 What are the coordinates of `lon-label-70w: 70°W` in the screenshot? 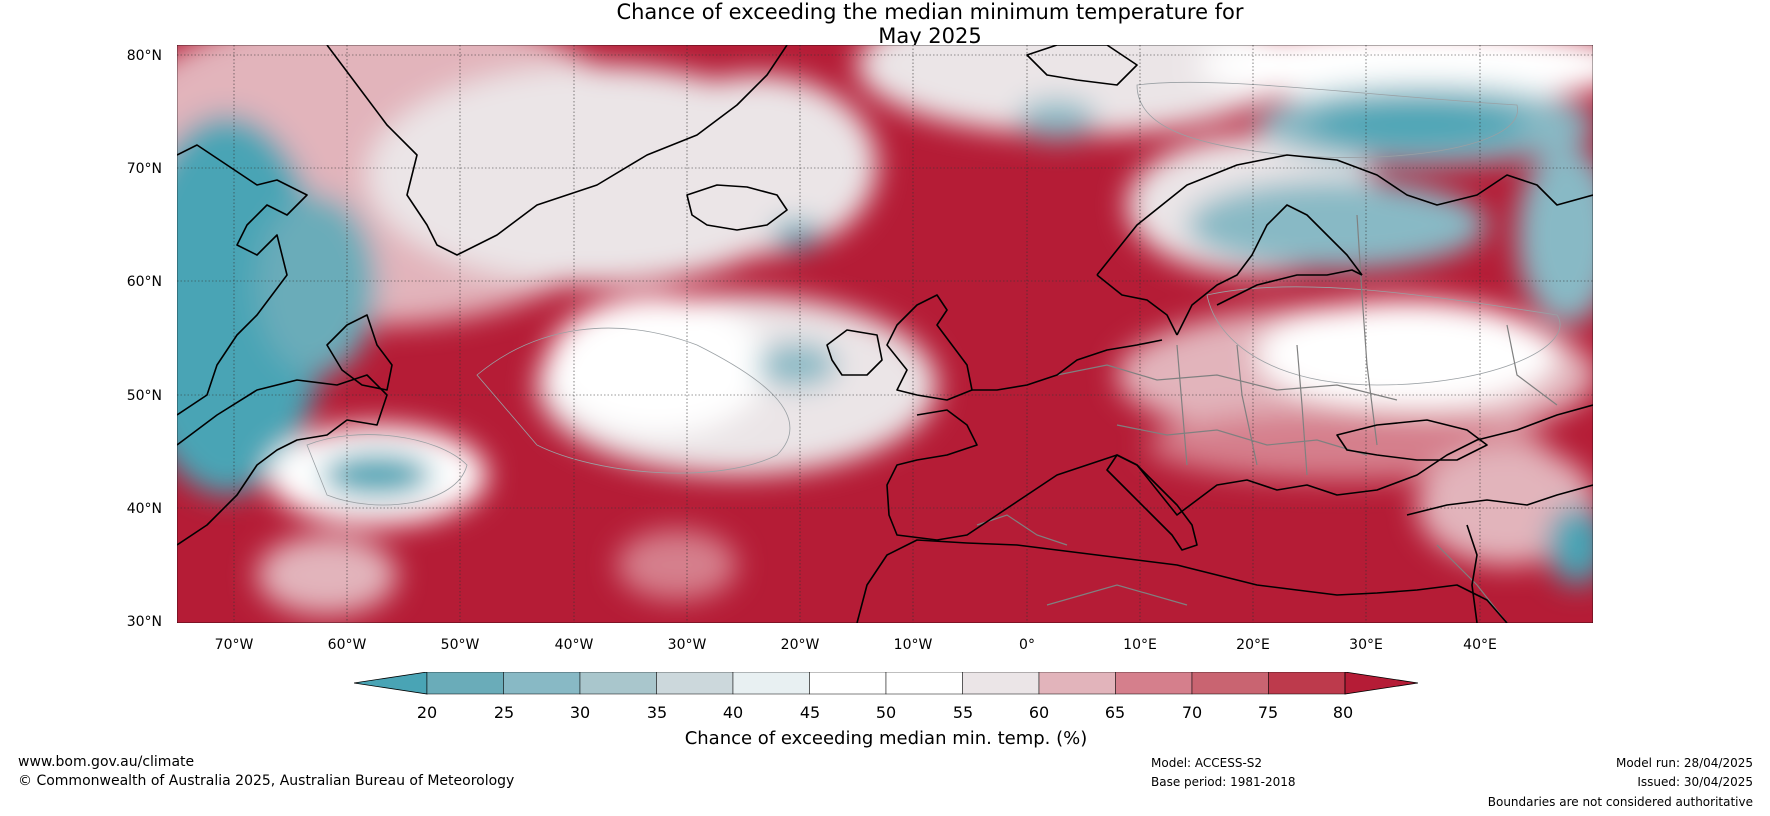 It's located at (234, 645).